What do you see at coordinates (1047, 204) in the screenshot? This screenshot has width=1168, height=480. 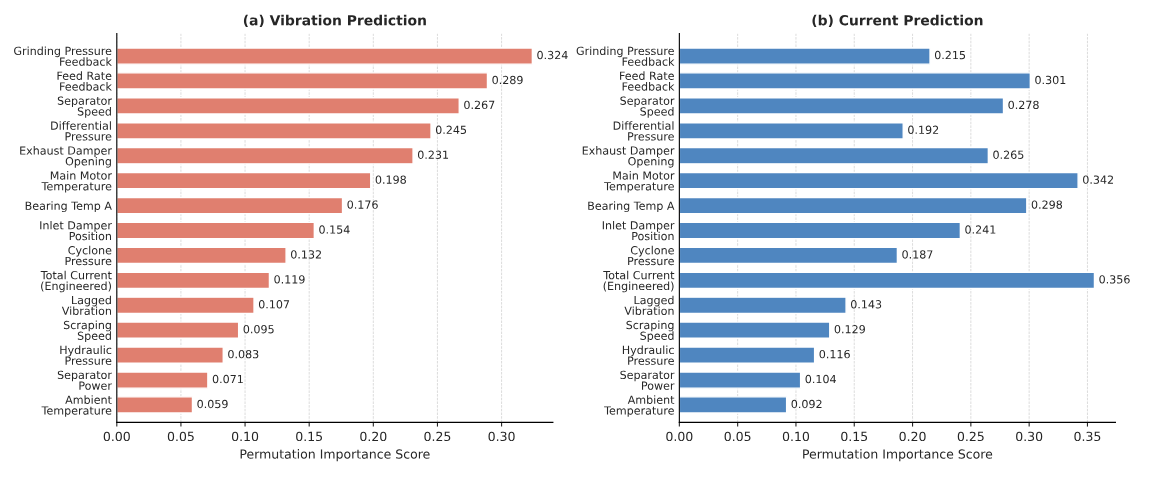 I see `data-label: 0.298` at bounding box center [1047, 204].